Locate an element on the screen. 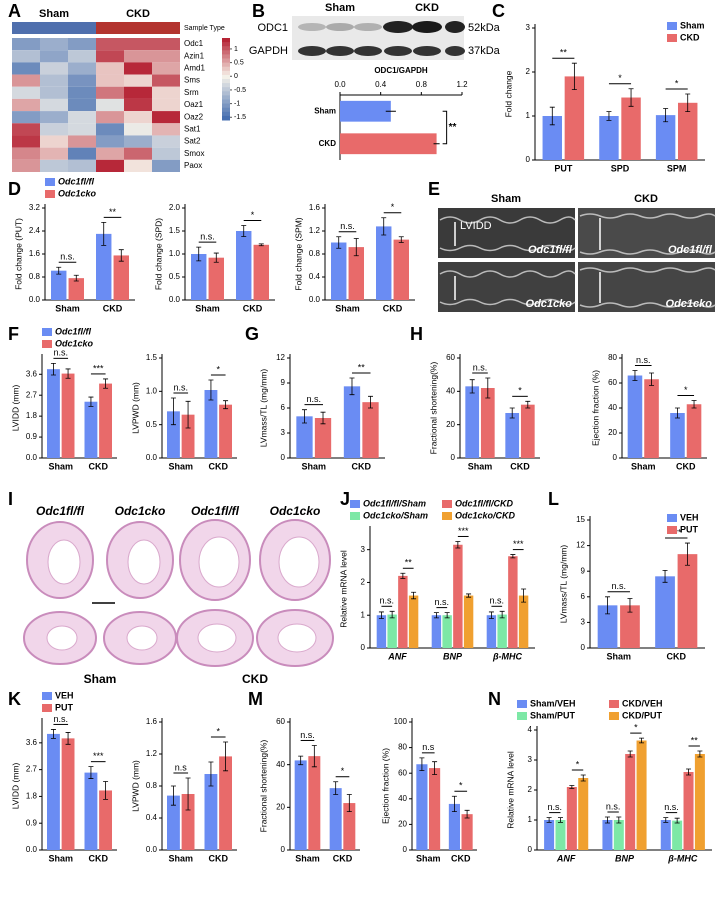  echo-image is located at coordinates (506, 233).